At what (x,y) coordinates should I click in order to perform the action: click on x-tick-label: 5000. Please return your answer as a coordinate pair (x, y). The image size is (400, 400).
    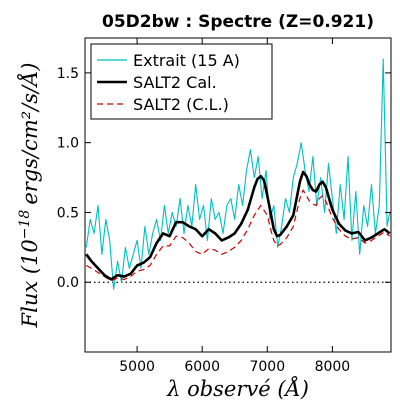
    Looking at the image, I should click on (137, 367).